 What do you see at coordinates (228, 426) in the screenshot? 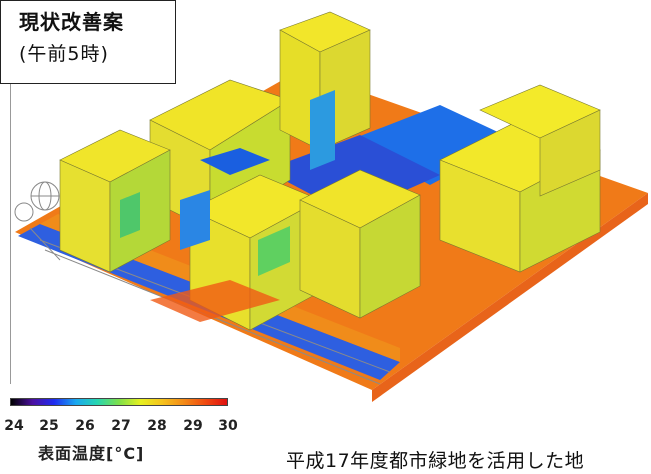
I see `legend-tick: 30` at bounding box center [228, 426].